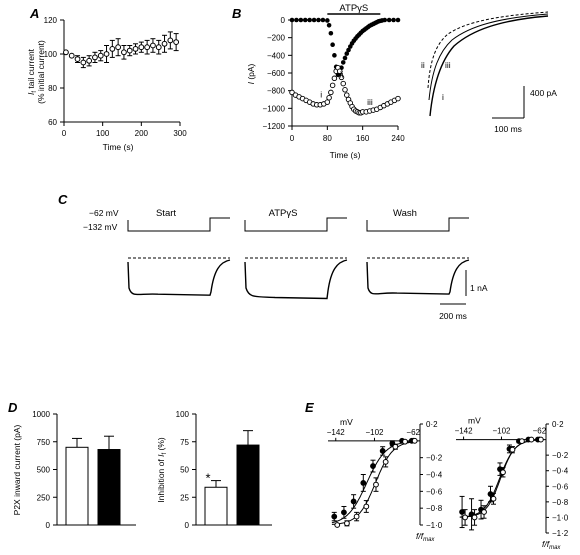 Image resolution: width=580 pixels, height=555 pixels. What do you see at coordinates (184, 497) in the screenshot?
I see `d-ytick-label: 25` at bounding box center [184, 497].